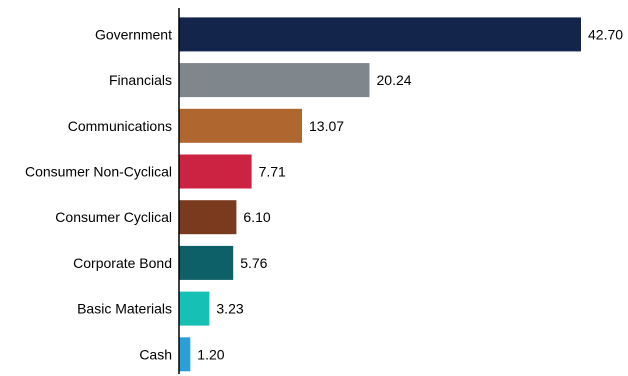  I want to click on value-label: 5.76, so click(253, 263).